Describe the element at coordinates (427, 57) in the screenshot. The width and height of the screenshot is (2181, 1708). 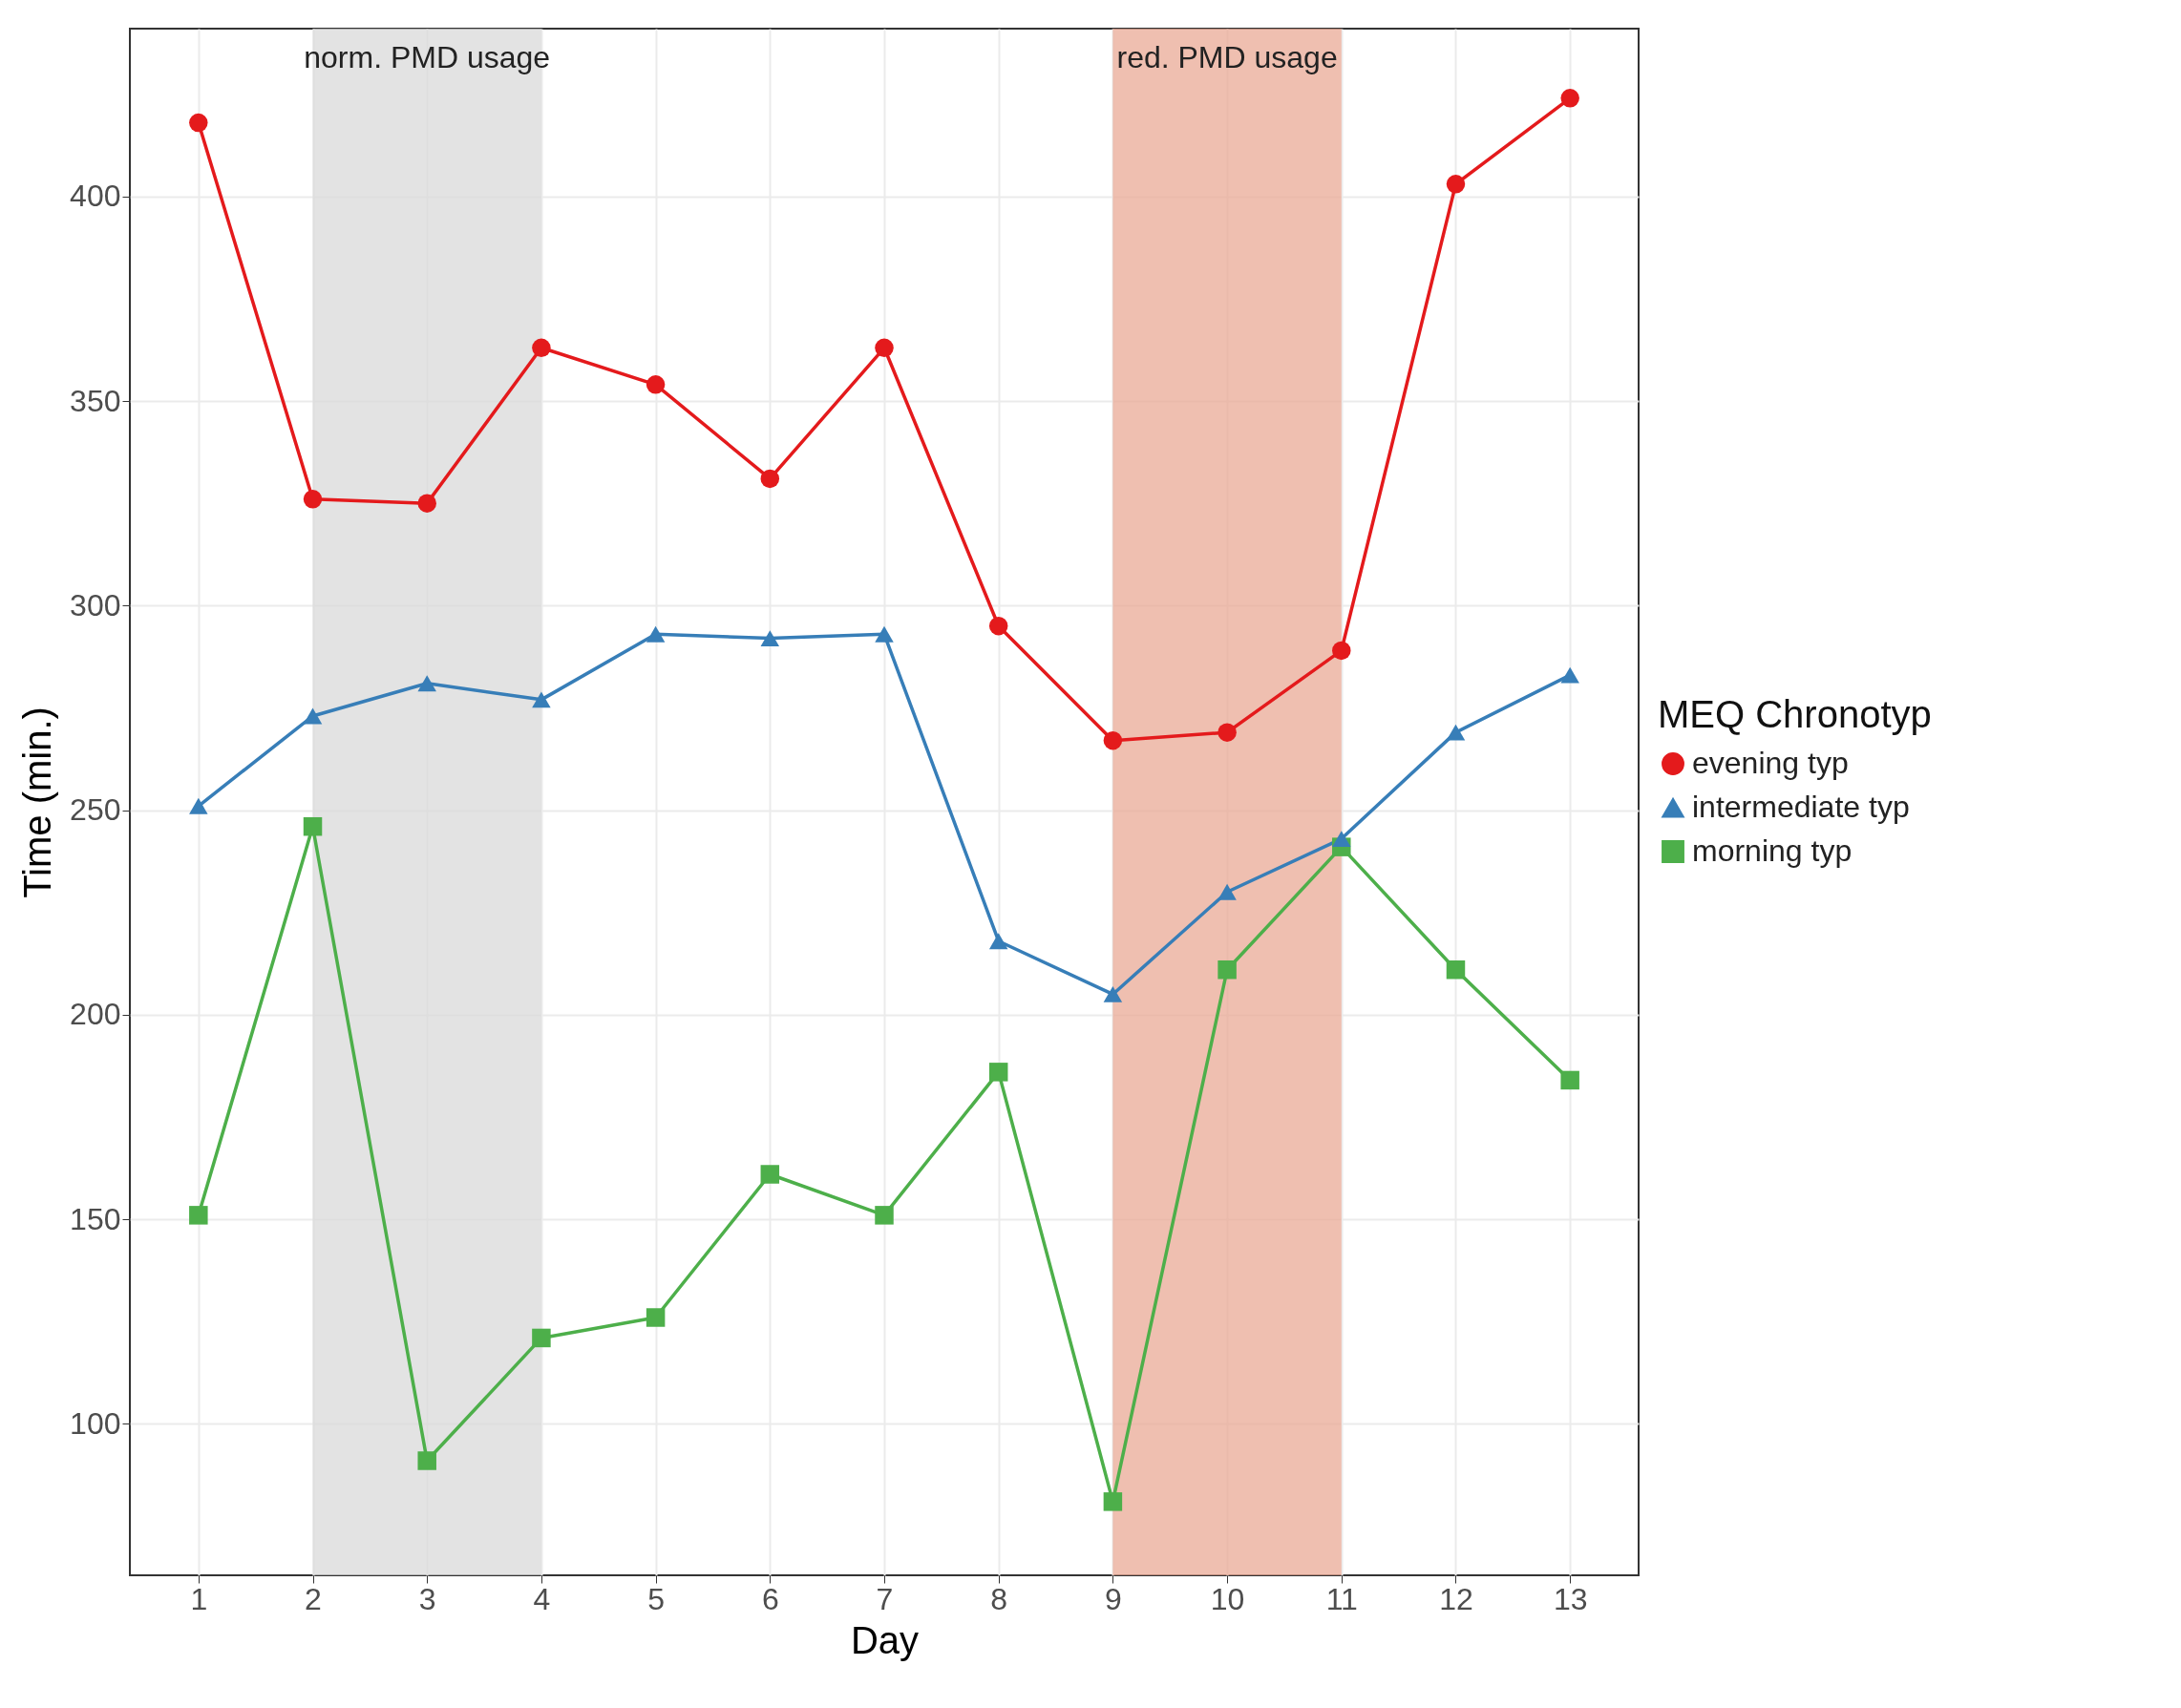
I see `band-label: norm. PMD usage` at that location.